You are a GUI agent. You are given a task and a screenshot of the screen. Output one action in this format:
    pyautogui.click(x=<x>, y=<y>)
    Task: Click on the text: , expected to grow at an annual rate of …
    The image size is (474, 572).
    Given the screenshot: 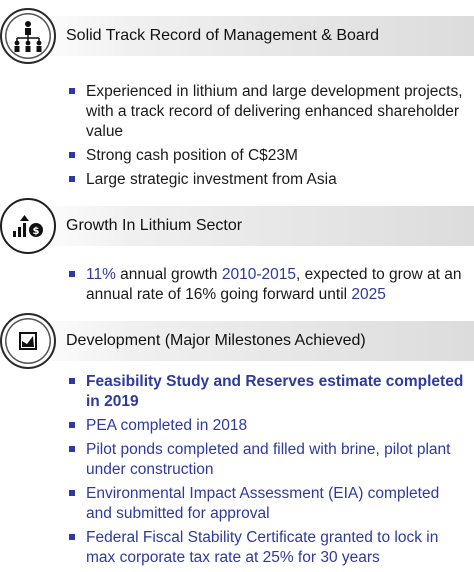 What is the action you would take?
    pyautogui.click(x=274, y=284)
    